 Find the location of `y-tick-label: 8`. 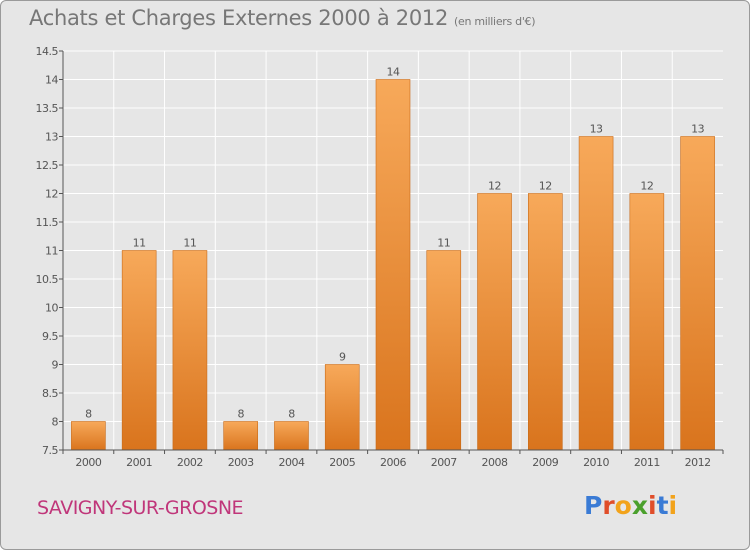

y-tick-label: 8 is located at coordinates (55, 422).